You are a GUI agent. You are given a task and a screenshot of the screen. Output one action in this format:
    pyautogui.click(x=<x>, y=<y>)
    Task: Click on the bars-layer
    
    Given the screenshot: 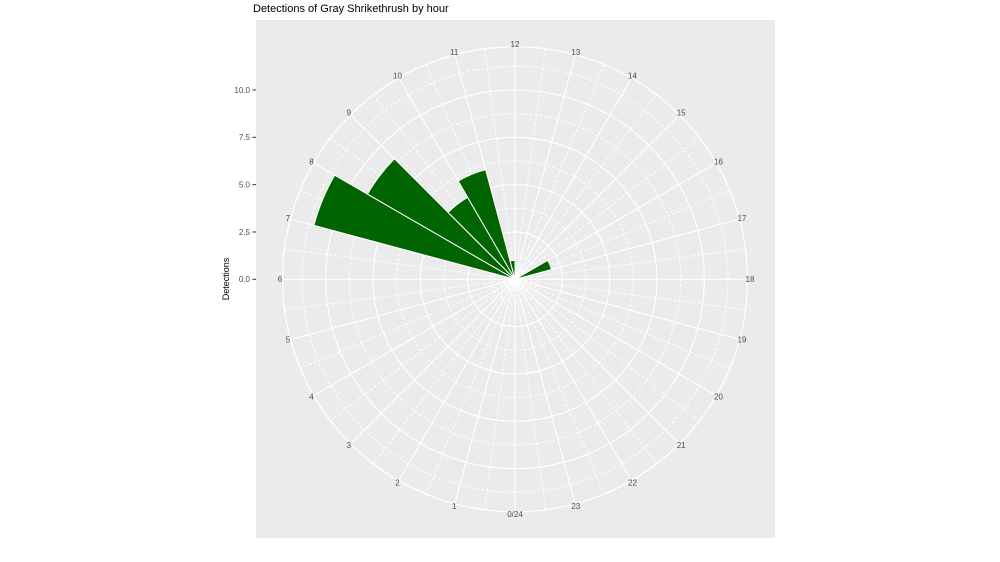 What is the action you would take?
    pyautogui.click(x=433, y=219)
    